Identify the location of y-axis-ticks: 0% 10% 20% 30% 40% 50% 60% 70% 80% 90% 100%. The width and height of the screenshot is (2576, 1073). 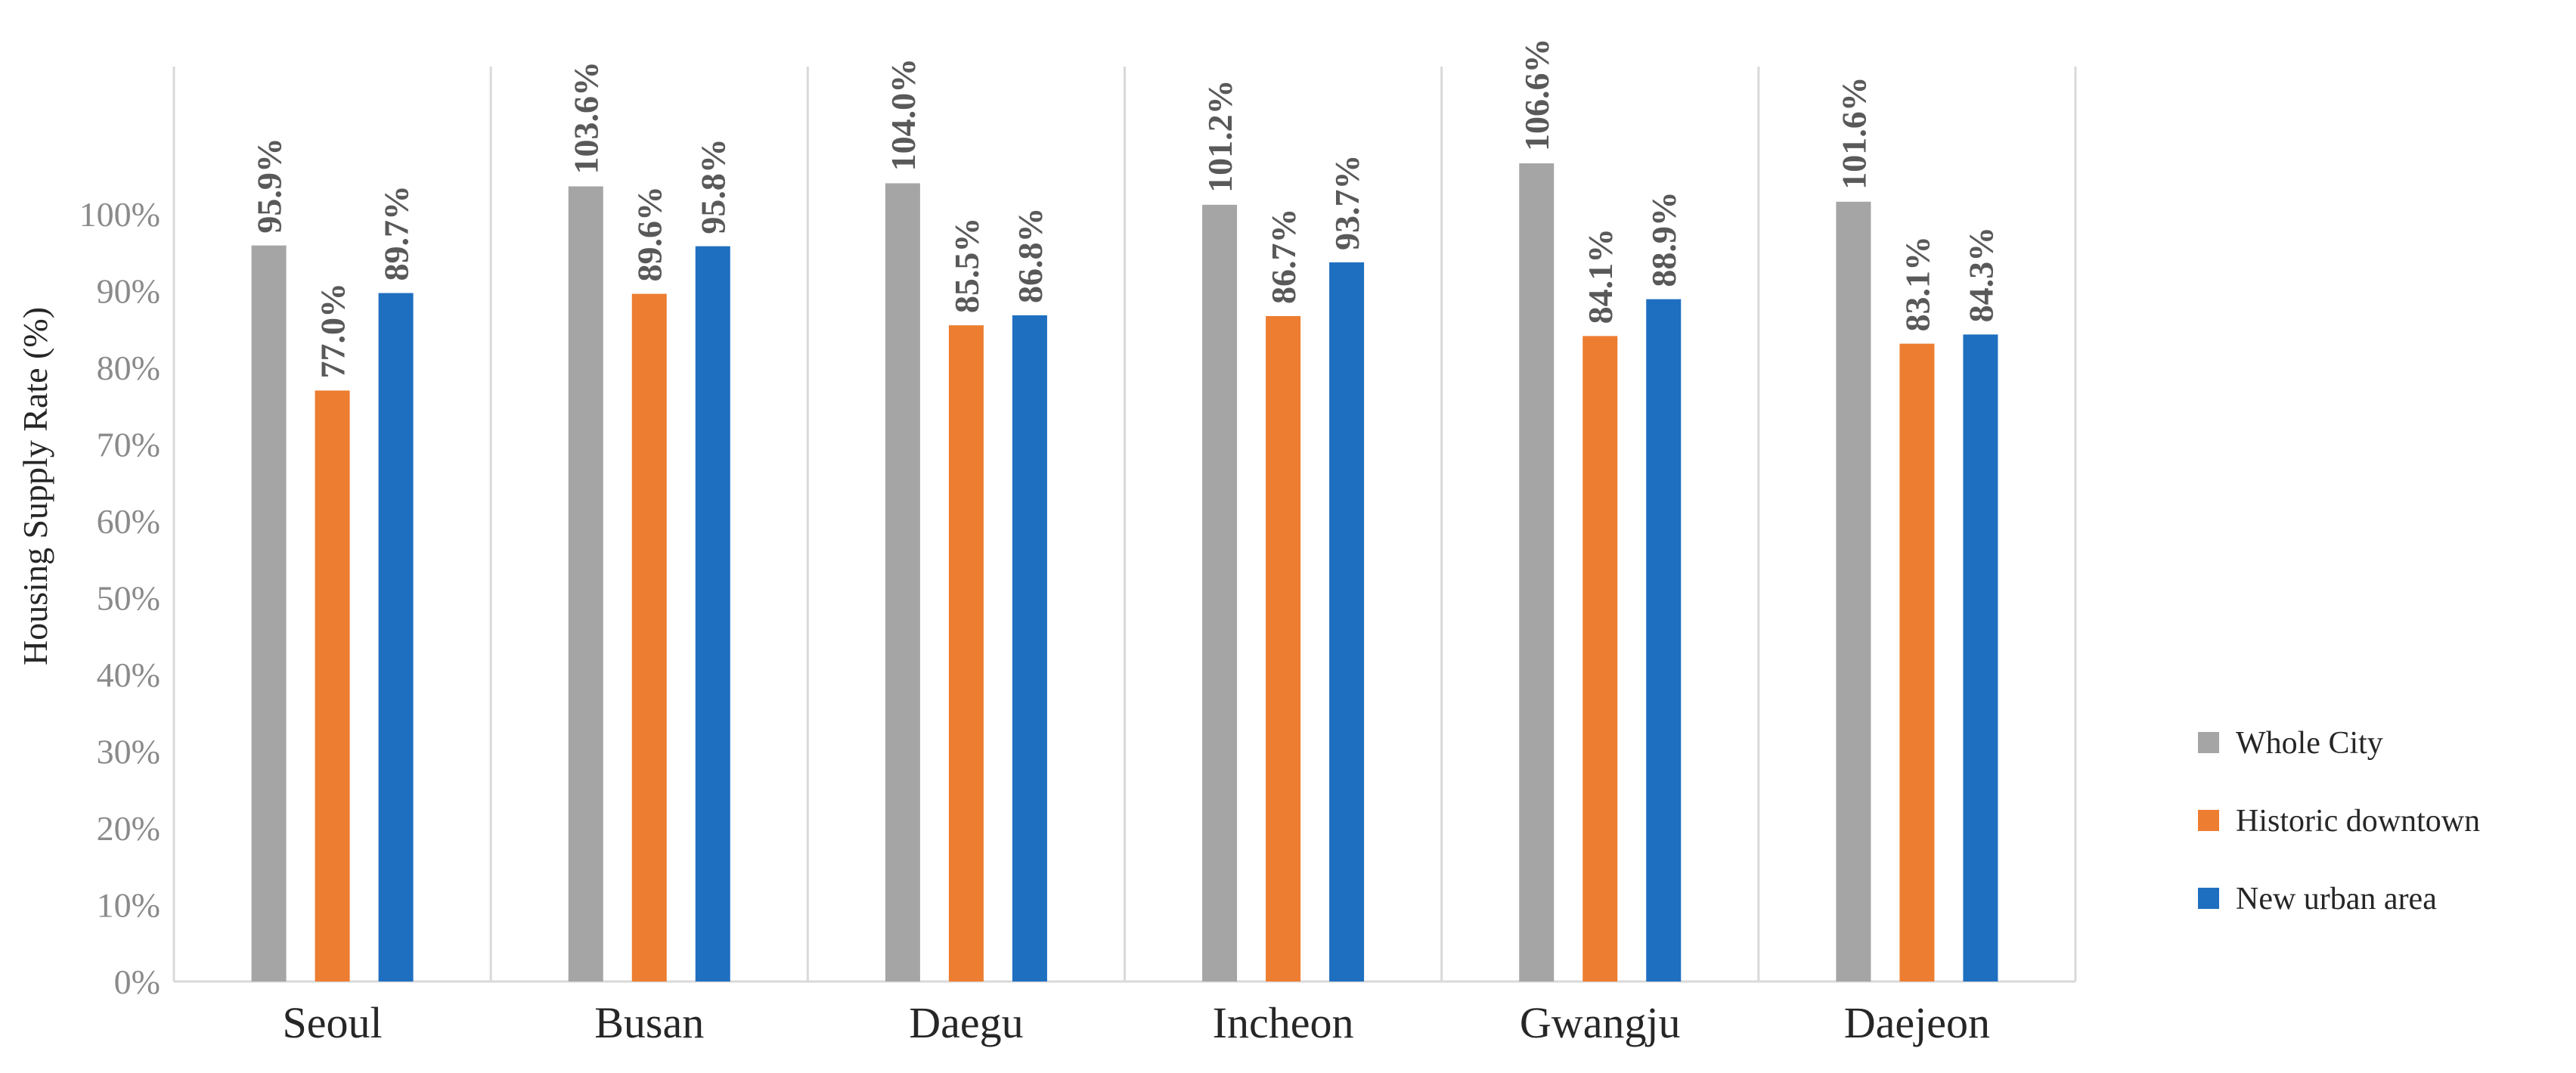
(120, 598).